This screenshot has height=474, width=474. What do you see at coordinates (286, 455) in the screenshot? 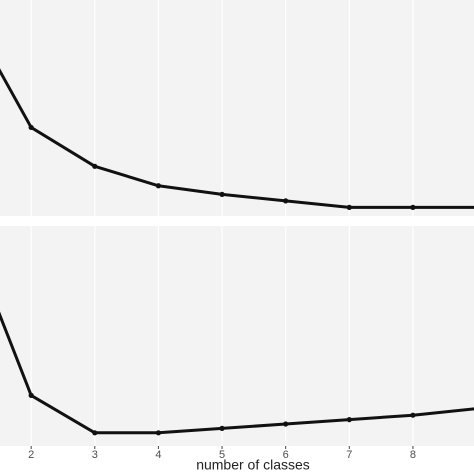
I see `x-tick-label: 6` at bounding box center [286, 455].